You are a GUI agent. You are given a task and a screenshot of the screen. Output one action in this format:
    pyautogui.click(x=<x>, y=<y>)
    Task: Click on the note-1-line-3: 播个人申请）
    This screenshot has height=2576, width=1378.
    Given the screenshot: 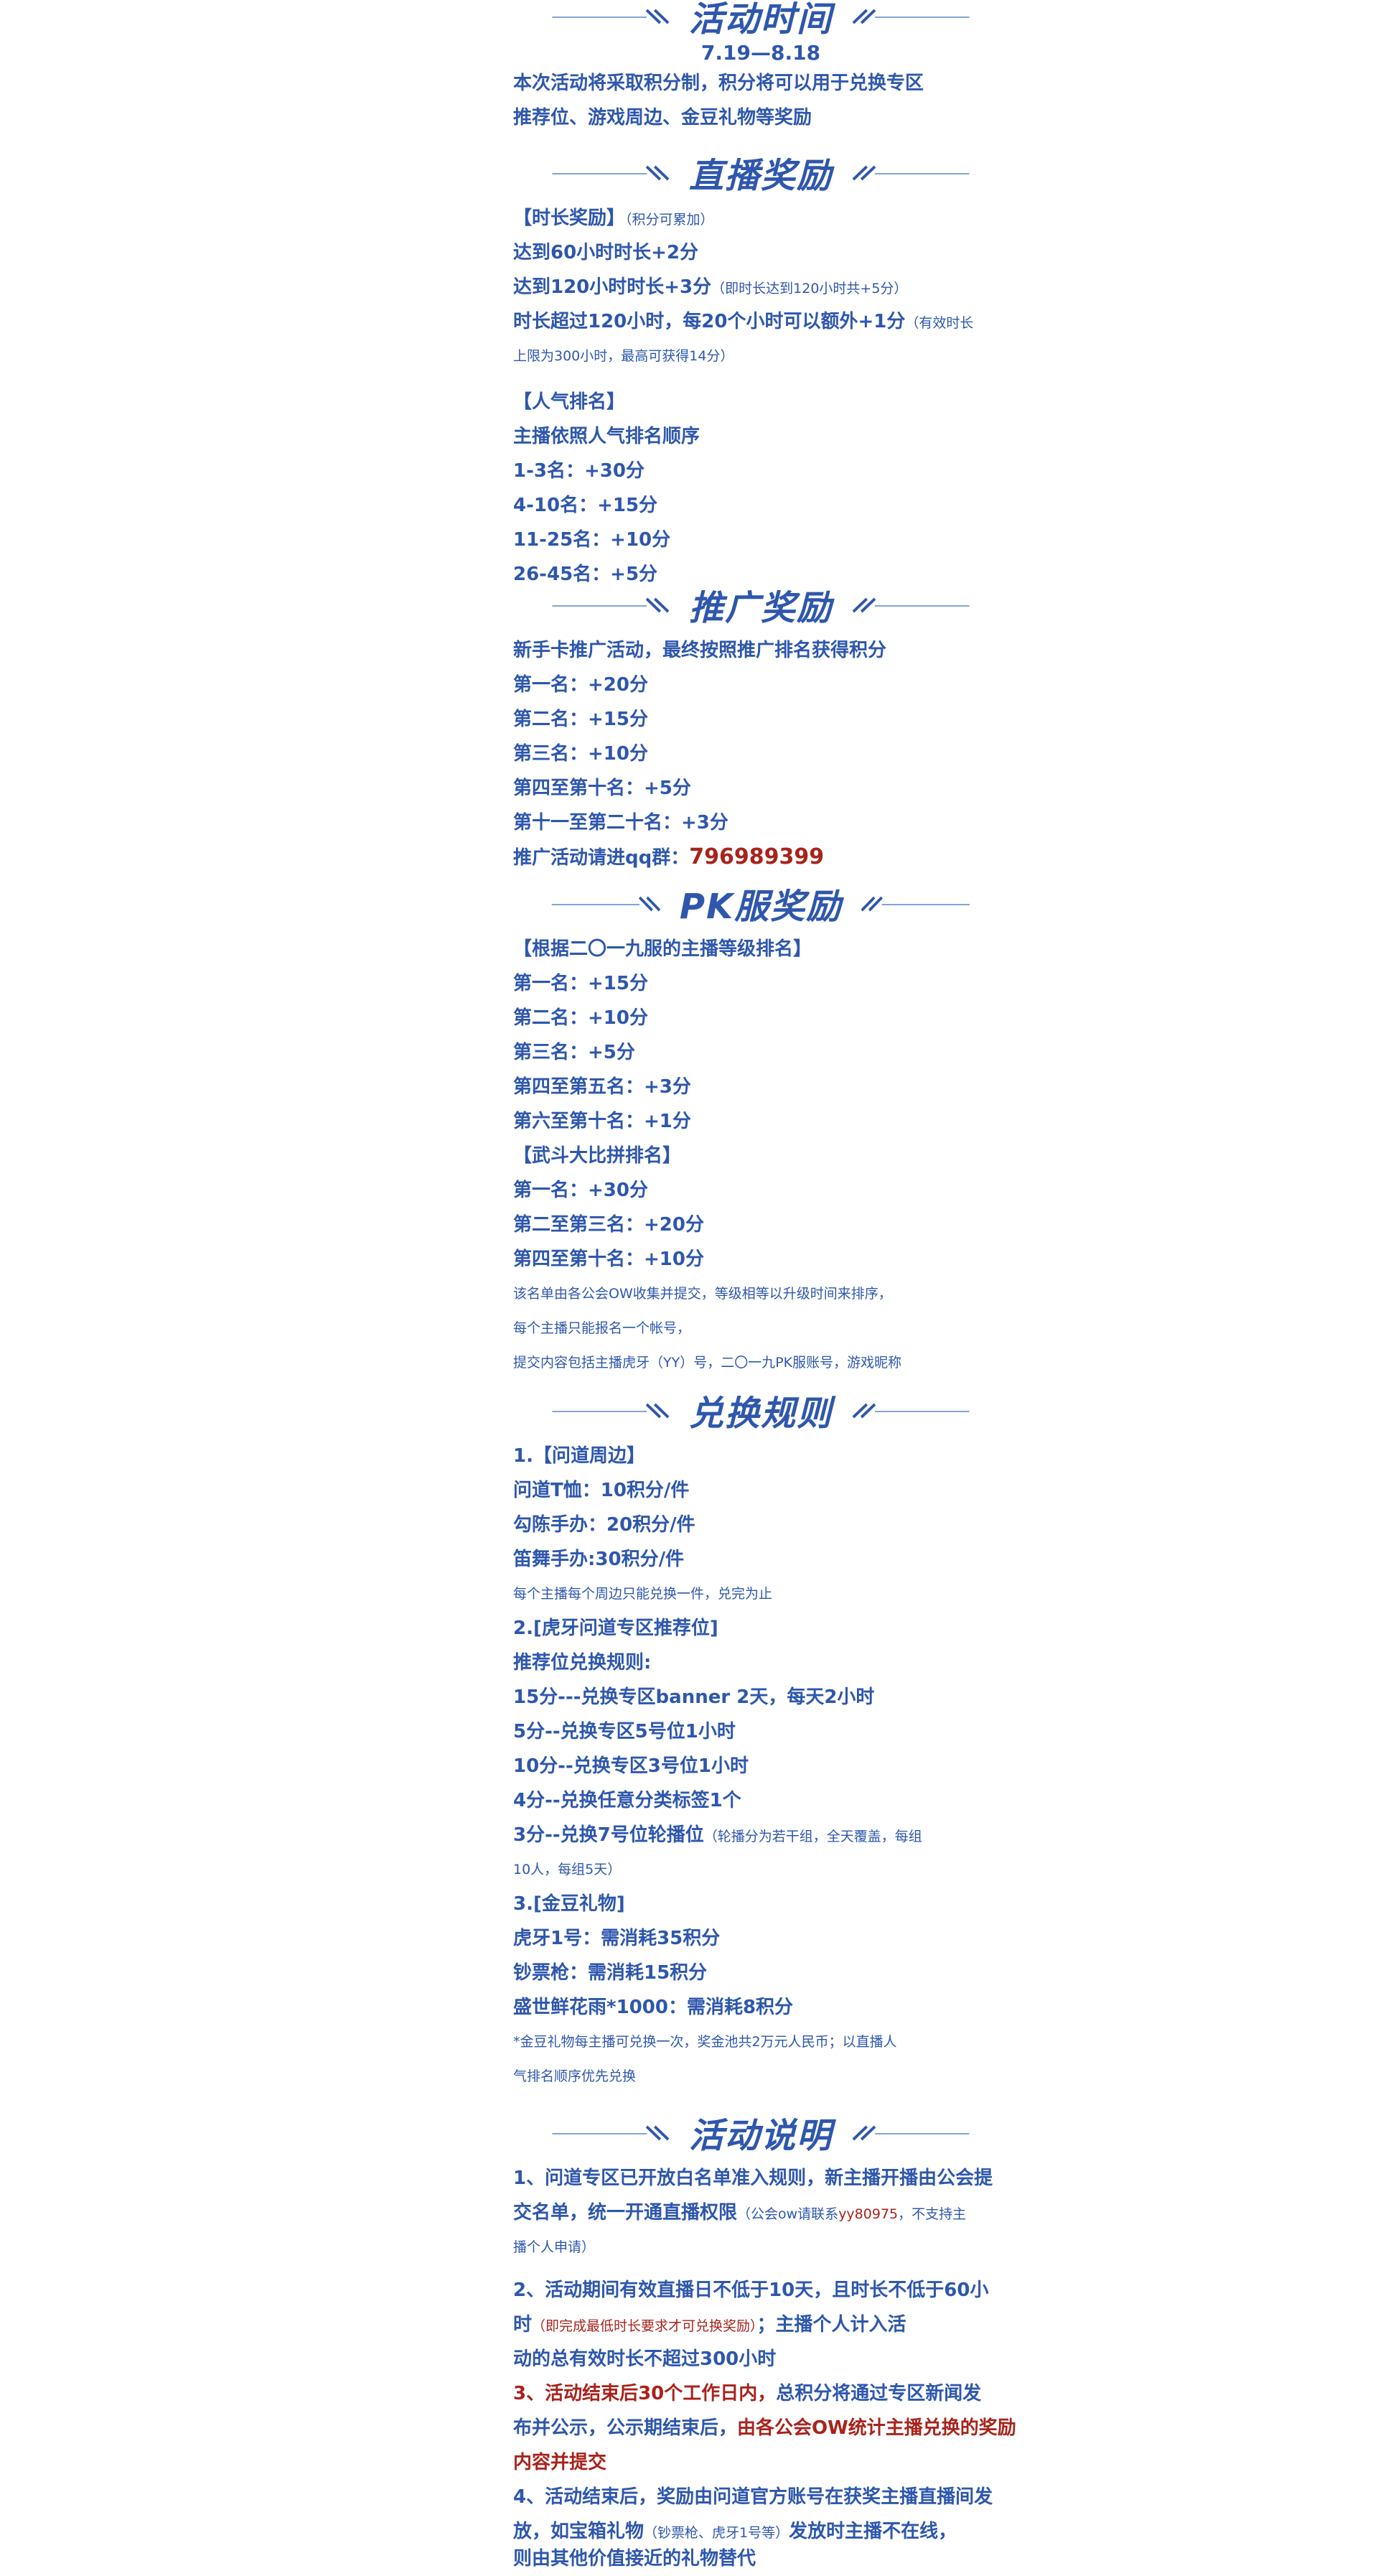 What is the action you would take?
    pyautogui.click(x=554, y=2247)
    